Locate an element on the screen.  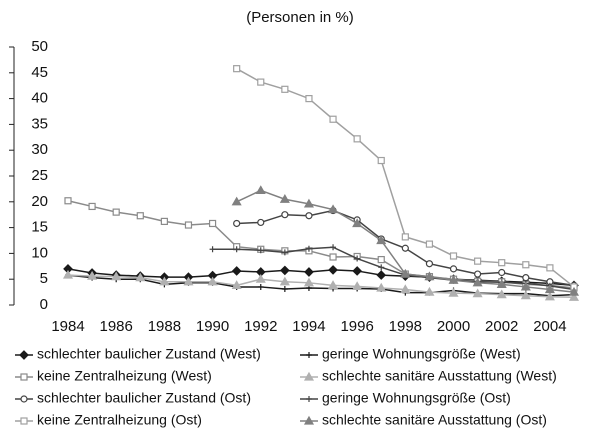
y-tick-label: 50 is located at coordinates (39, 46).